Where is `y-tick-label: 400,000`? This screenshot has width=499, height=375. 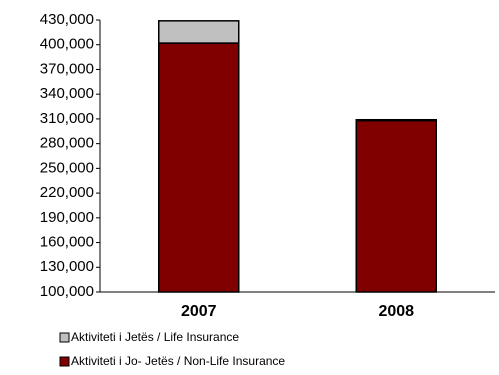
y-tick-label: 400,000 is located at coordinates (67, 44).